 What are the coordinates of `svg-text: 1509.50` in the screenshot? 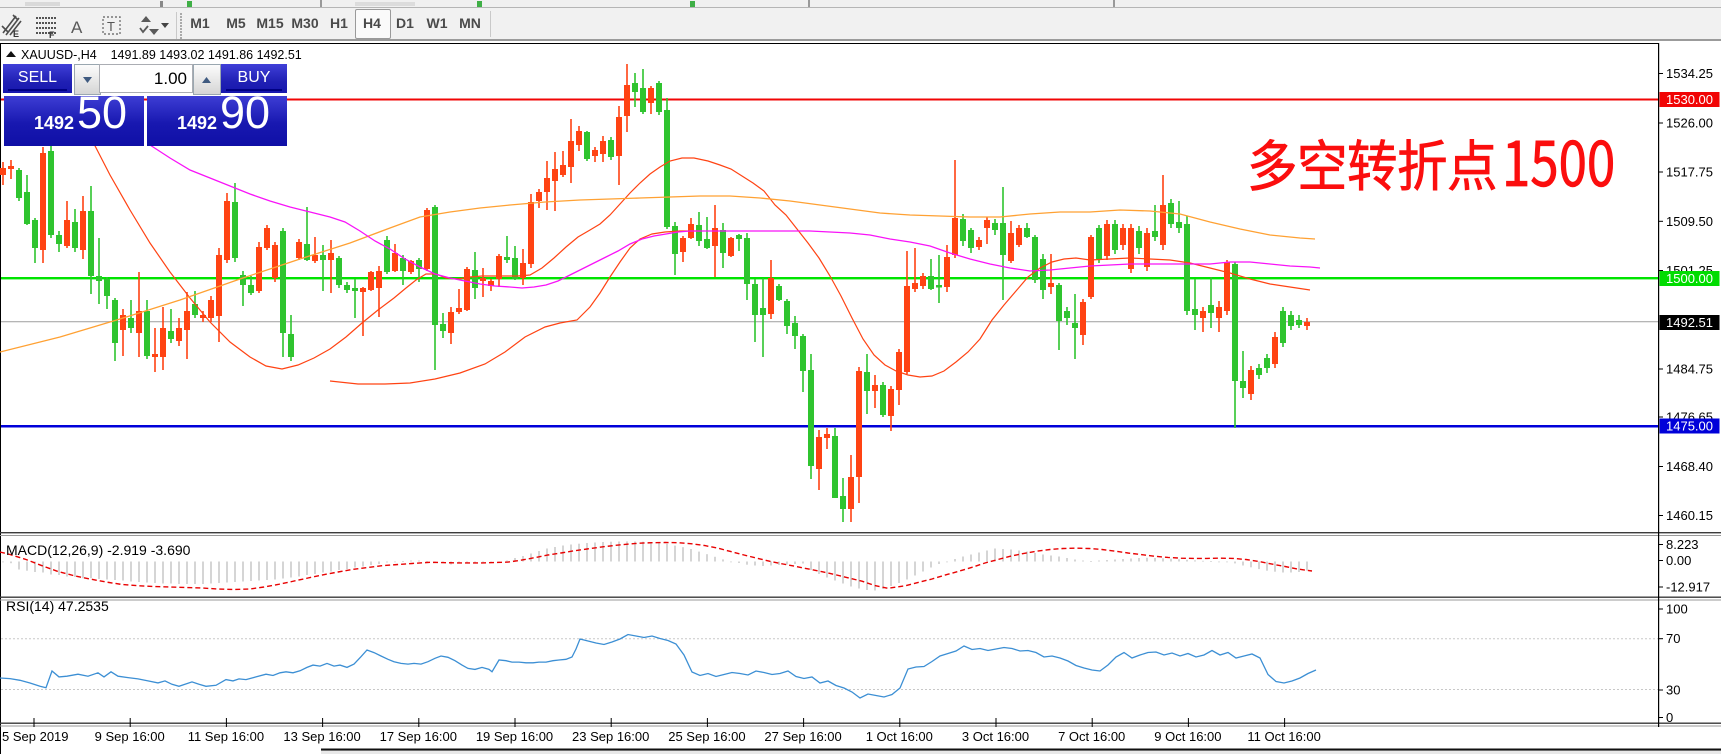 It's located at (1689, 221).